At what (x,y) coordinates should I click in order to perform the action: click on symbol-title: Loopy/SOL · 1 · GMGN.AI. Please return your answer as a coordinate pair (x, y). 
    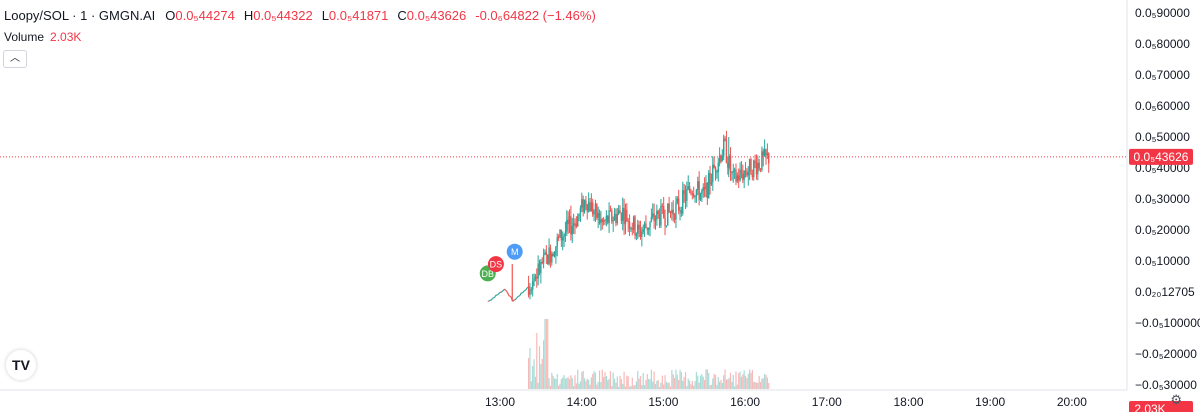
    Looking at the image, I should click on (80, 15).